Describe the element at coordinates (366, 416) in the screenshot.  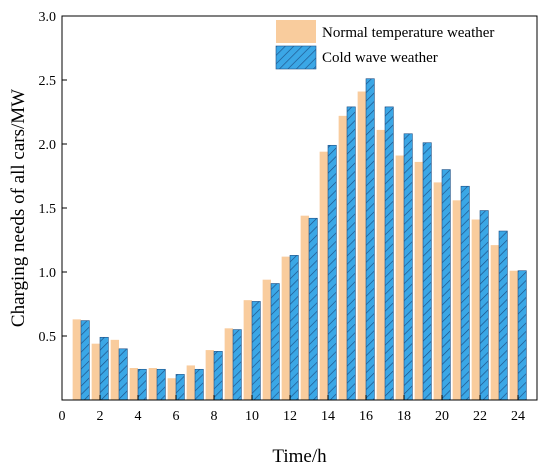
I see `x-tick-label-16: 16` at that location.